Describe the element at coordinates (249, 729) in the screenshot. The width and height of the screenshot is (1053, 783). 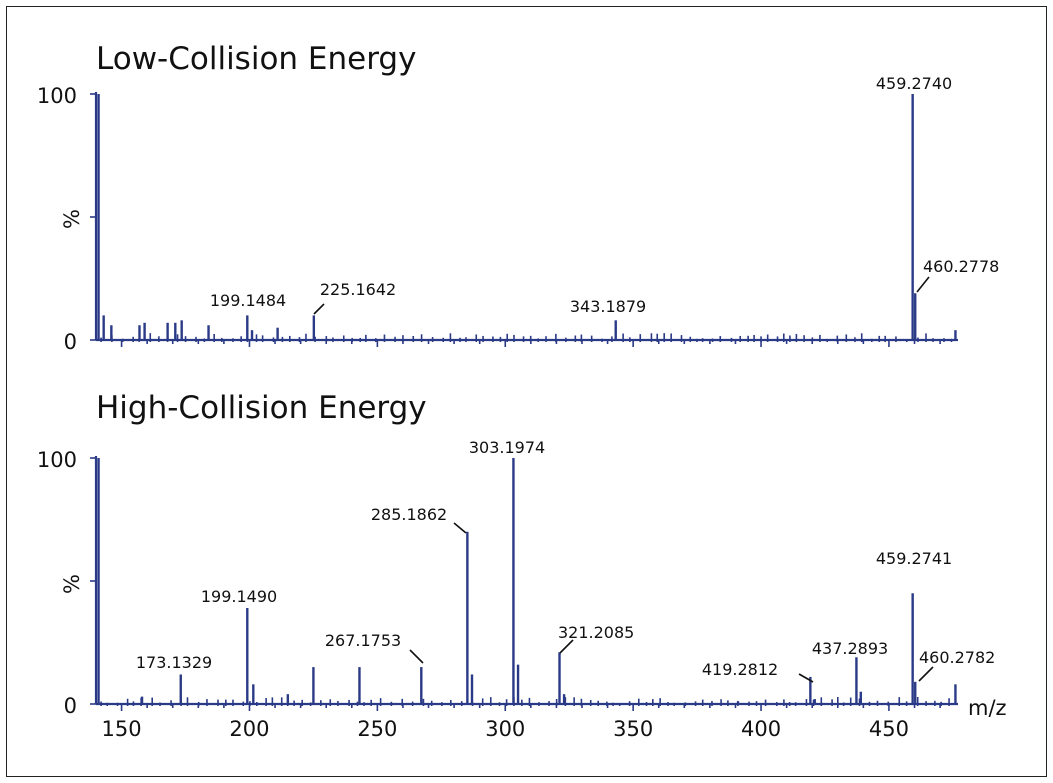
I see `high-collision-xtick-label: 200` at that location.